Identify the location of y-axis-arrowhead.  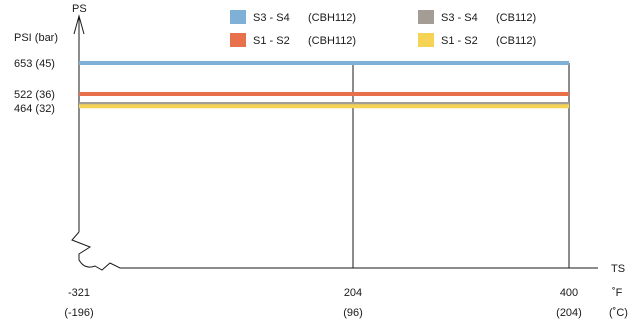
(79, 24).